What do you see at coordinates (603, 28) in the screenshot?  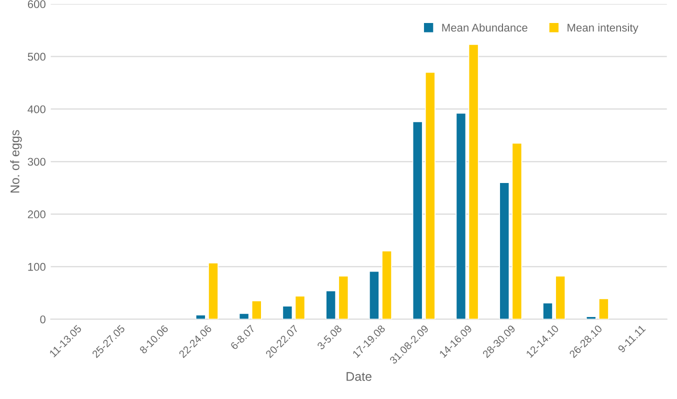 I see `legend-label: Mean intensity` at bounding box center [603, 28].